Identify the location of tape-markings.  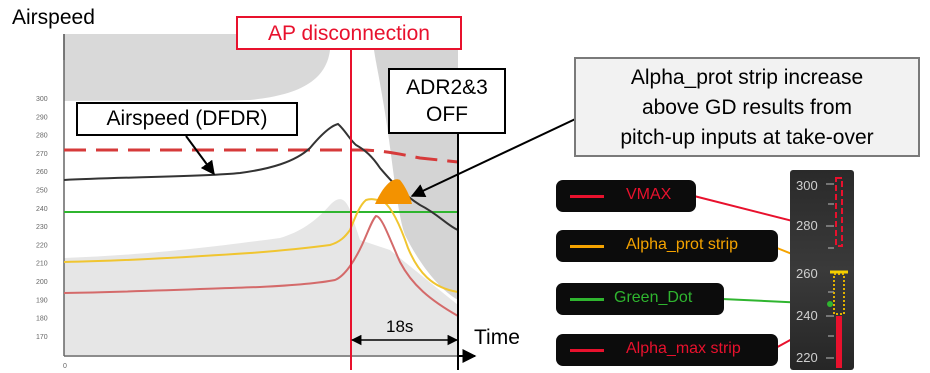
(837, 272).